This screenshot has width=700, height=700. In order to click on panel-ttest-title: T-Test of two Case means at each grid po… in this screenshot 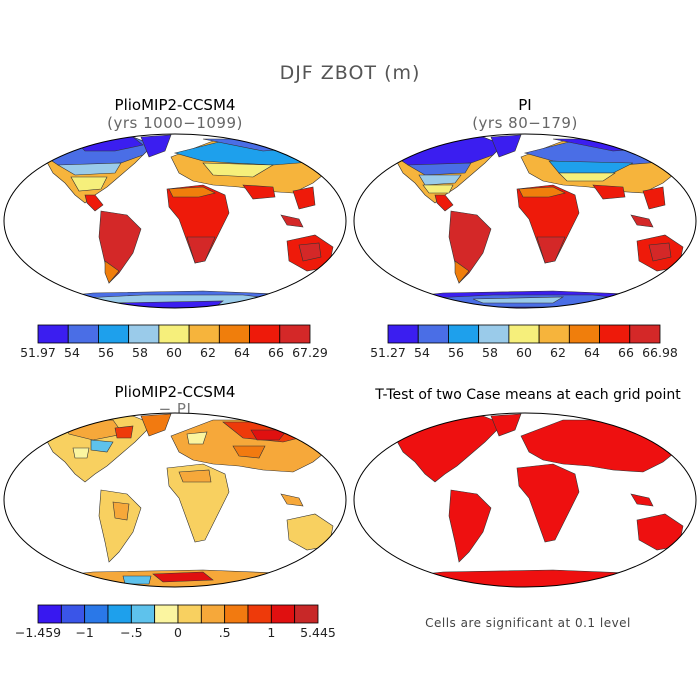, I will do `click(528, 395)`.